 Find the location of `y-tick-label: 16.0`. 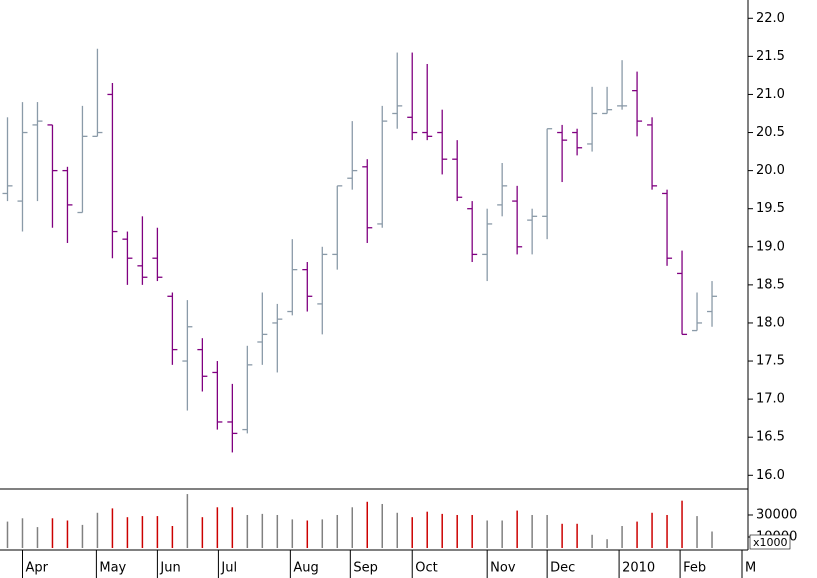

y-tick-label: 16.0 is located at coordinates (770, 475).